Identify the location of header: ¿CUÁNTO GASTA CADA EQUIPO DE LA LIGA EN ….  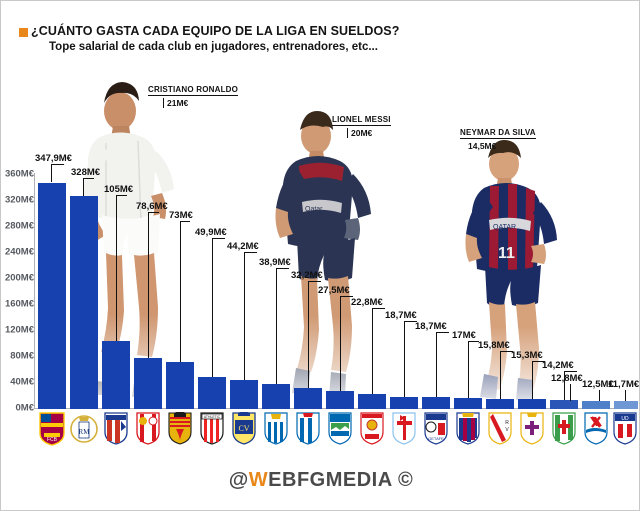
(319, 39).